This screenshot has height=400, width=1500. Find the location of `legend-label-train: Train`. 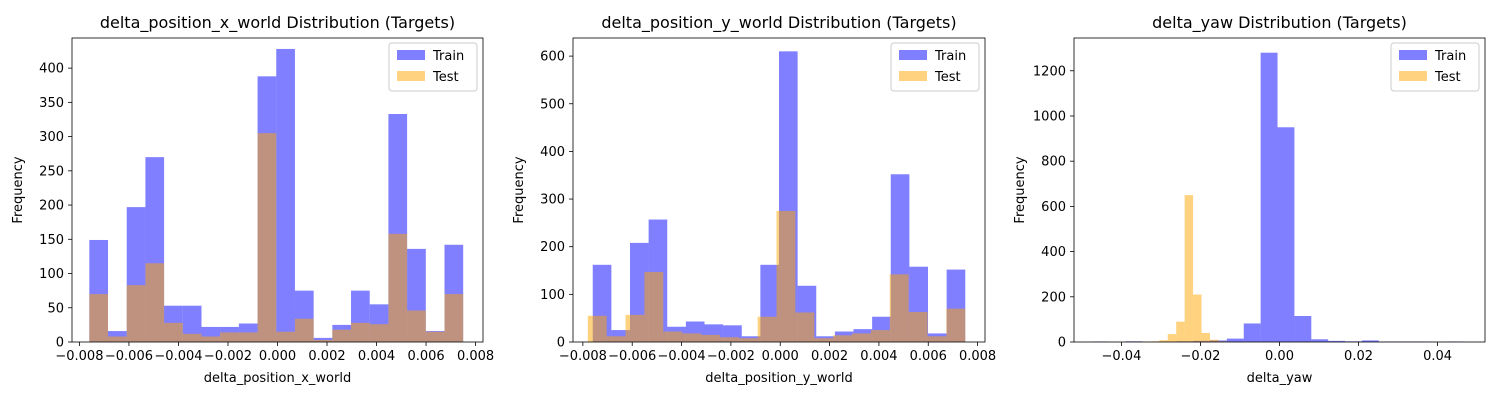

legend-label-train: Train is located at coordinates (1450, 56).